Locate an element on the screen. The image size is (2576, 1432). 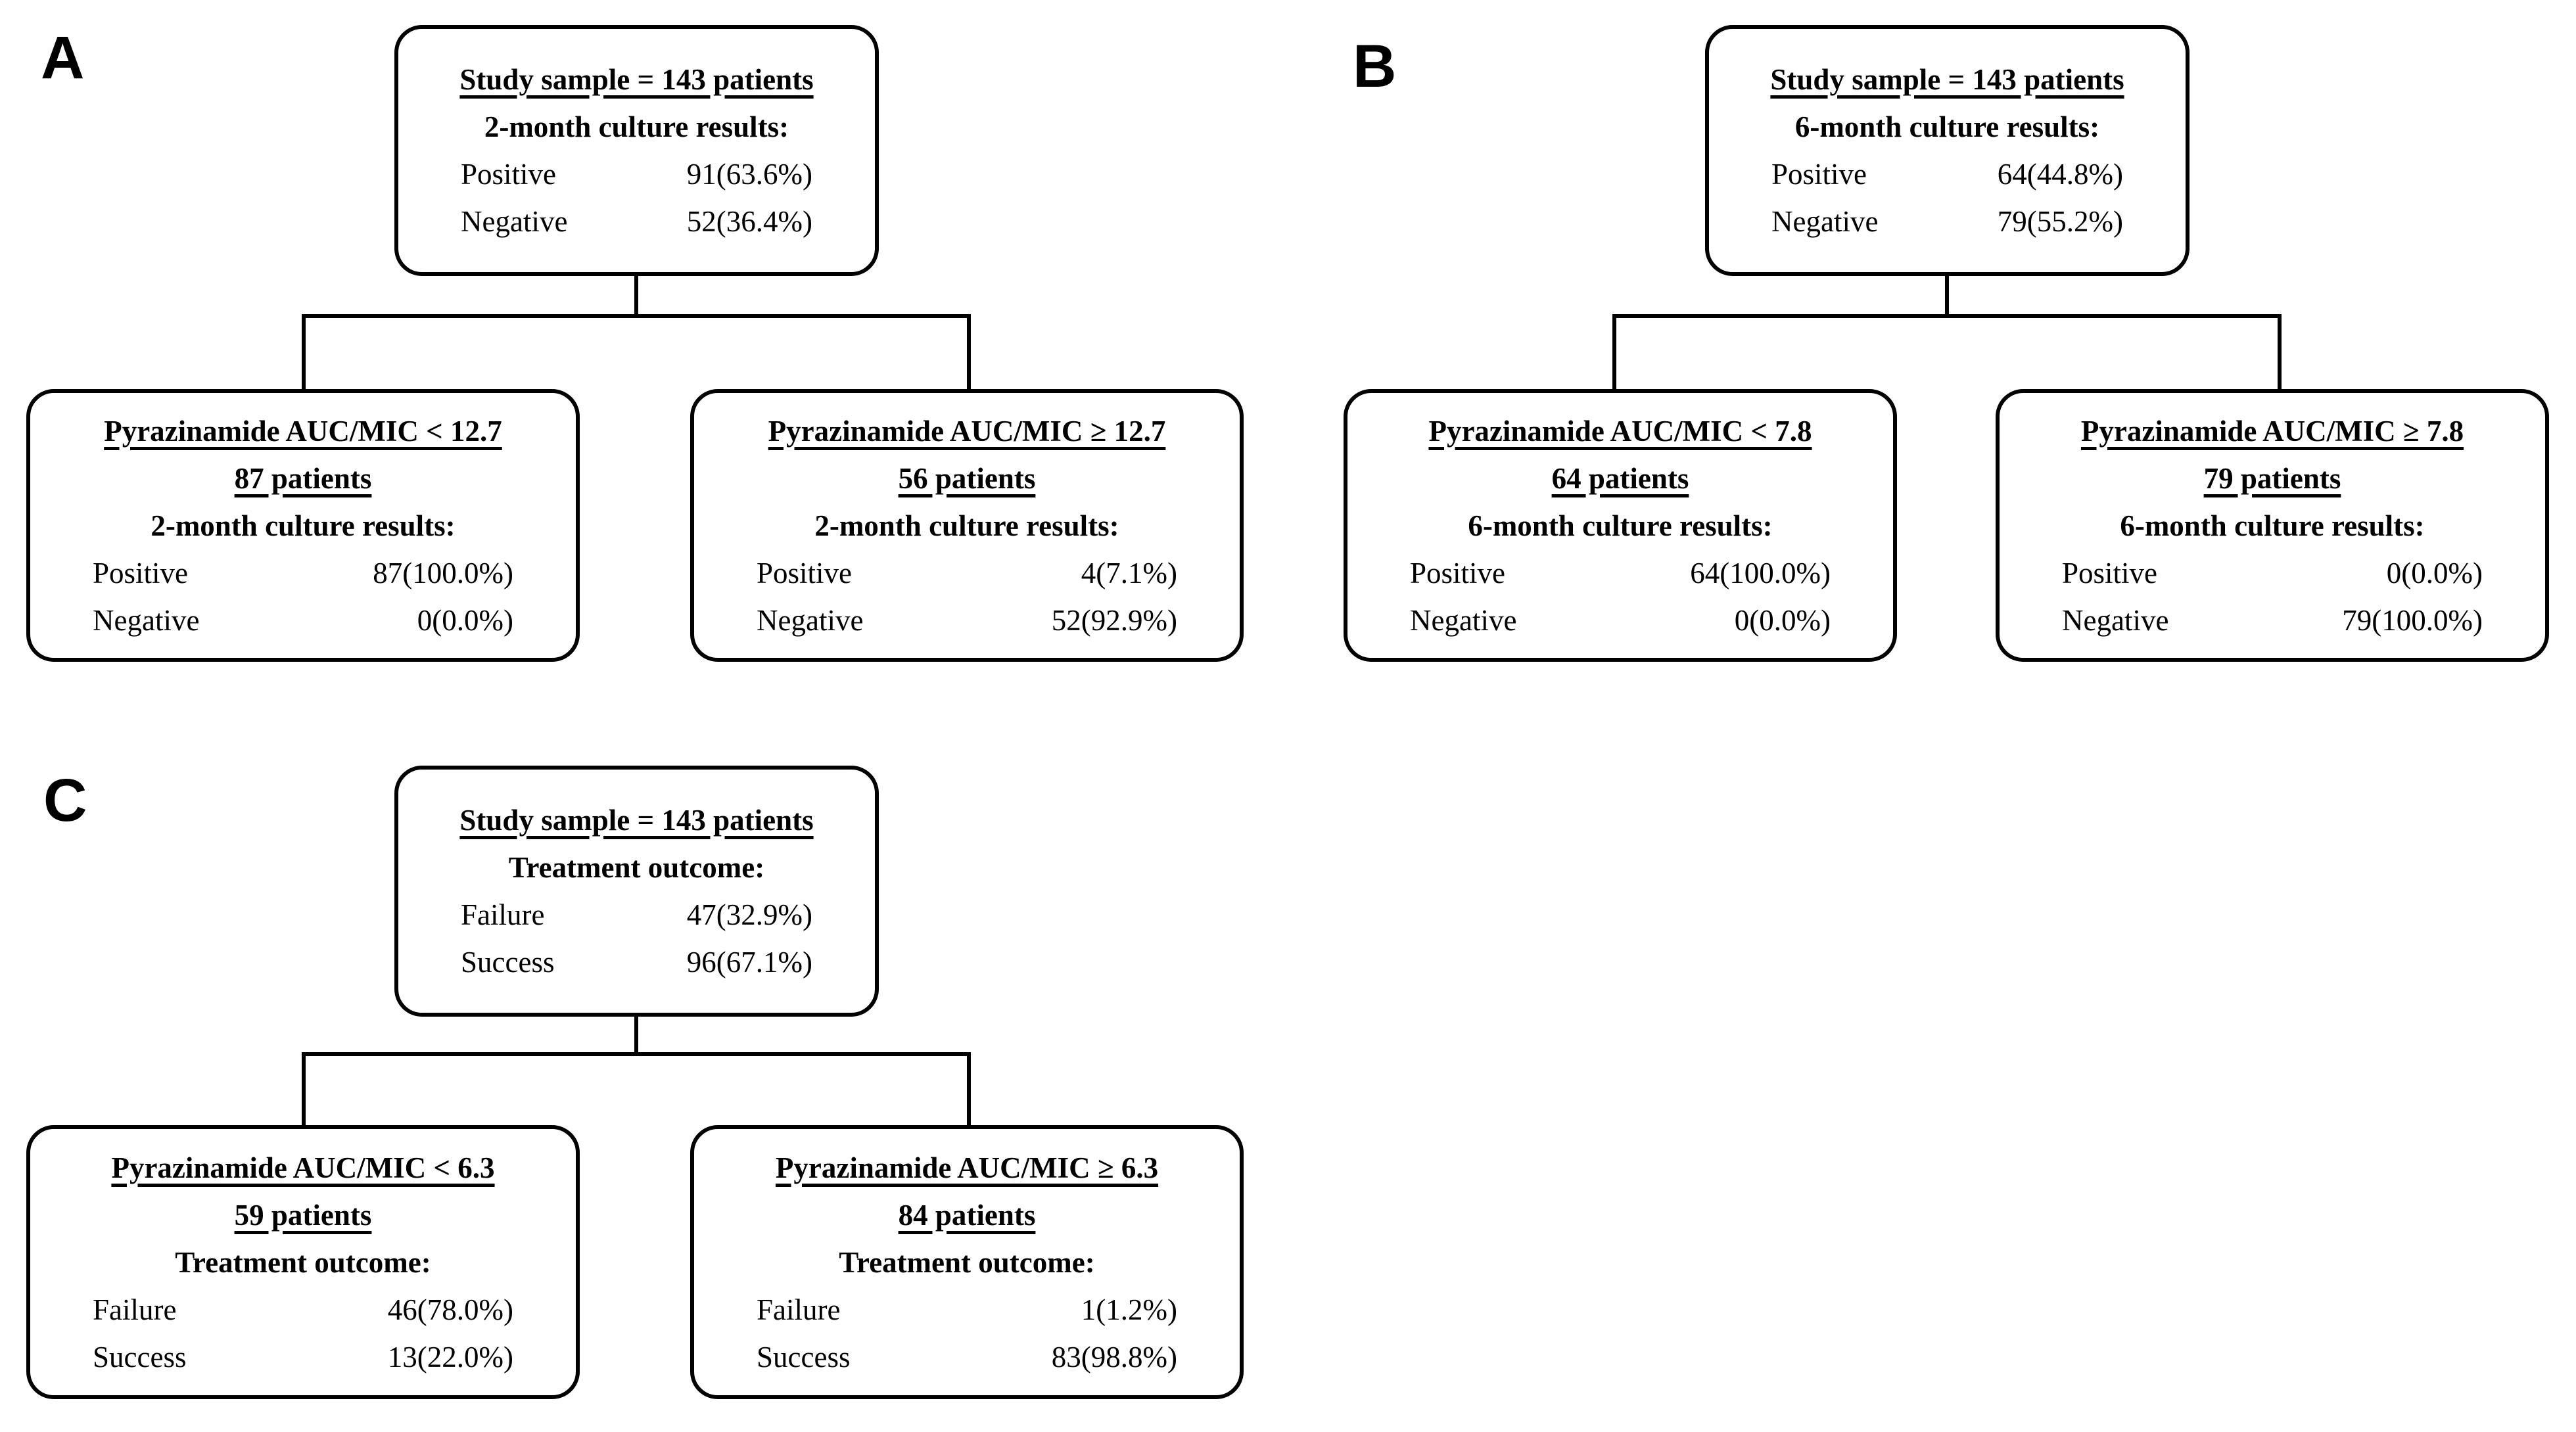
panel-a-connector-bracket is located at coordinates (636, 351).